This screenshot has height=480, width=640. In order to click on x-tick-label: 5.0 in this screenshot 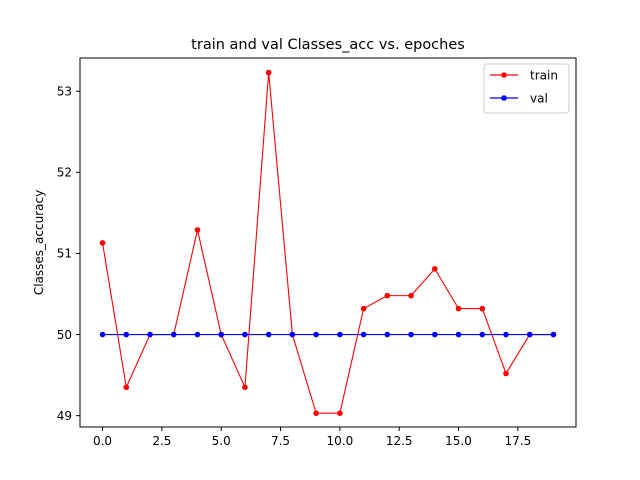, I will do `click(221, 441)`.